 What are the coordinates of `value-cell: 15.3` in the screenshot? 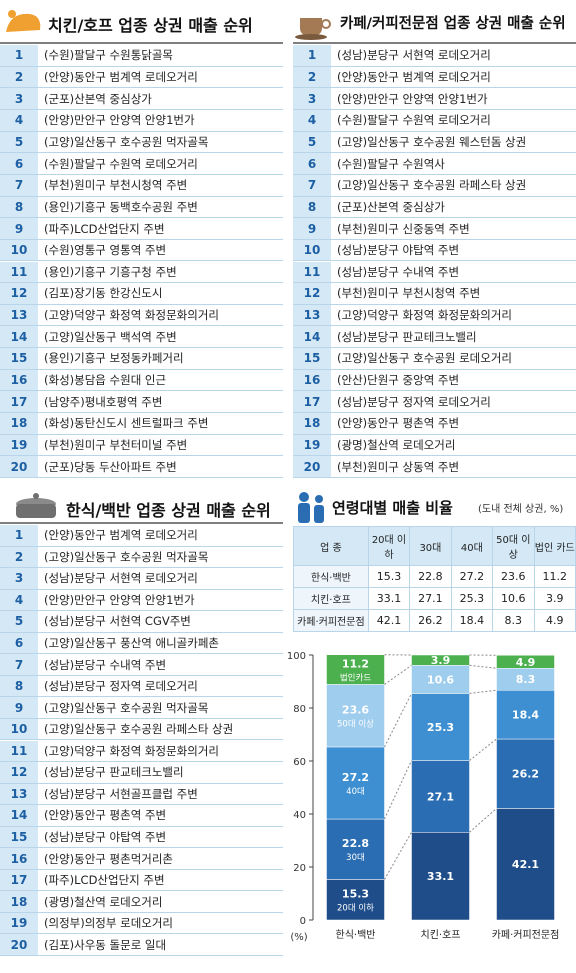 It's located at (389, 576).